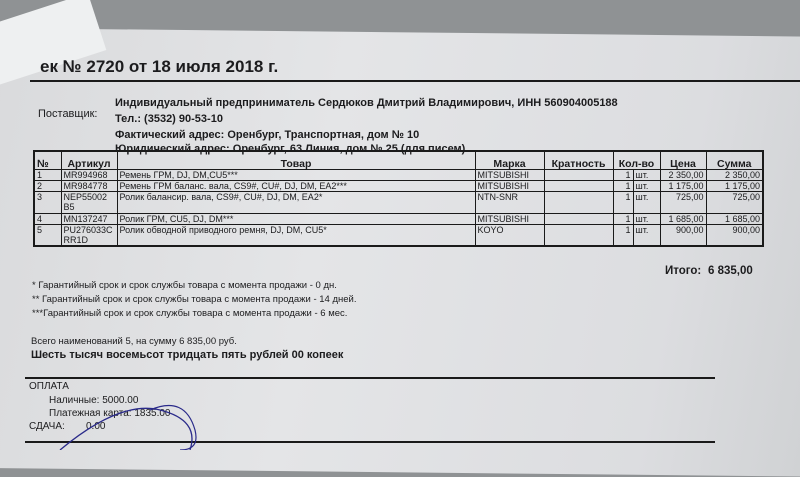 The width and height of the screenshot is (800, 477). What do you see at coordinates (683, 235) in the screenshot?
I see `row-price: 900,00` at bounding box center [683, 235].